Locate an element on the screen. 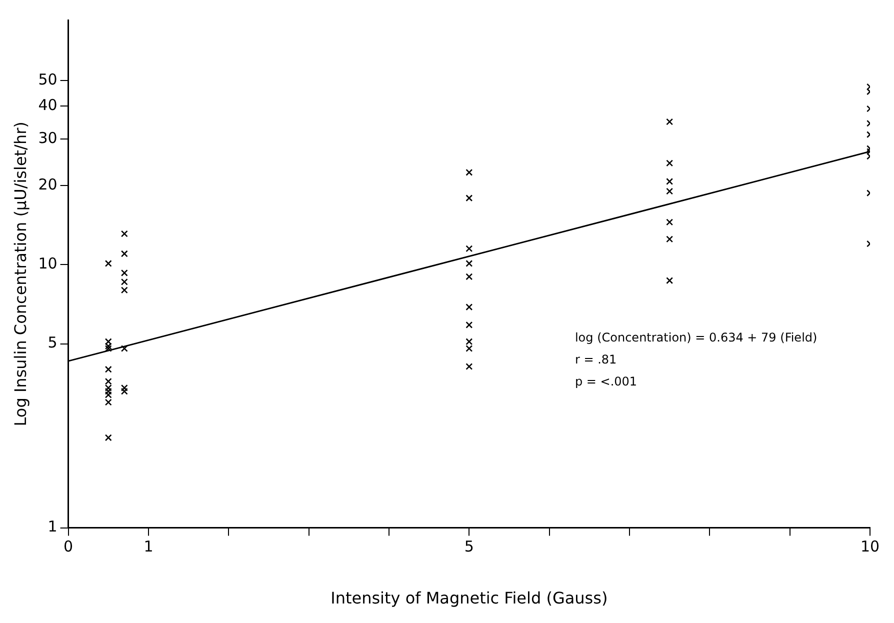 This screenshot has width=894, height=623. y-axis-title: Log Insulin Concentration (μU/islet/hr) is located at coordinates (20, 274).